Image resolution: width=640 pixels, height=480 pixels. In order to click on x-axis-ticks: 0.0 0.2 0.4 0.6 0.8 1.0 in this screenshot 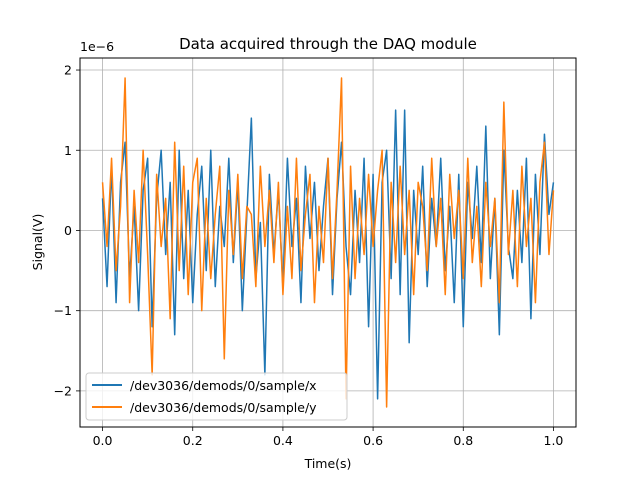, I will do `click(328, 437)`.